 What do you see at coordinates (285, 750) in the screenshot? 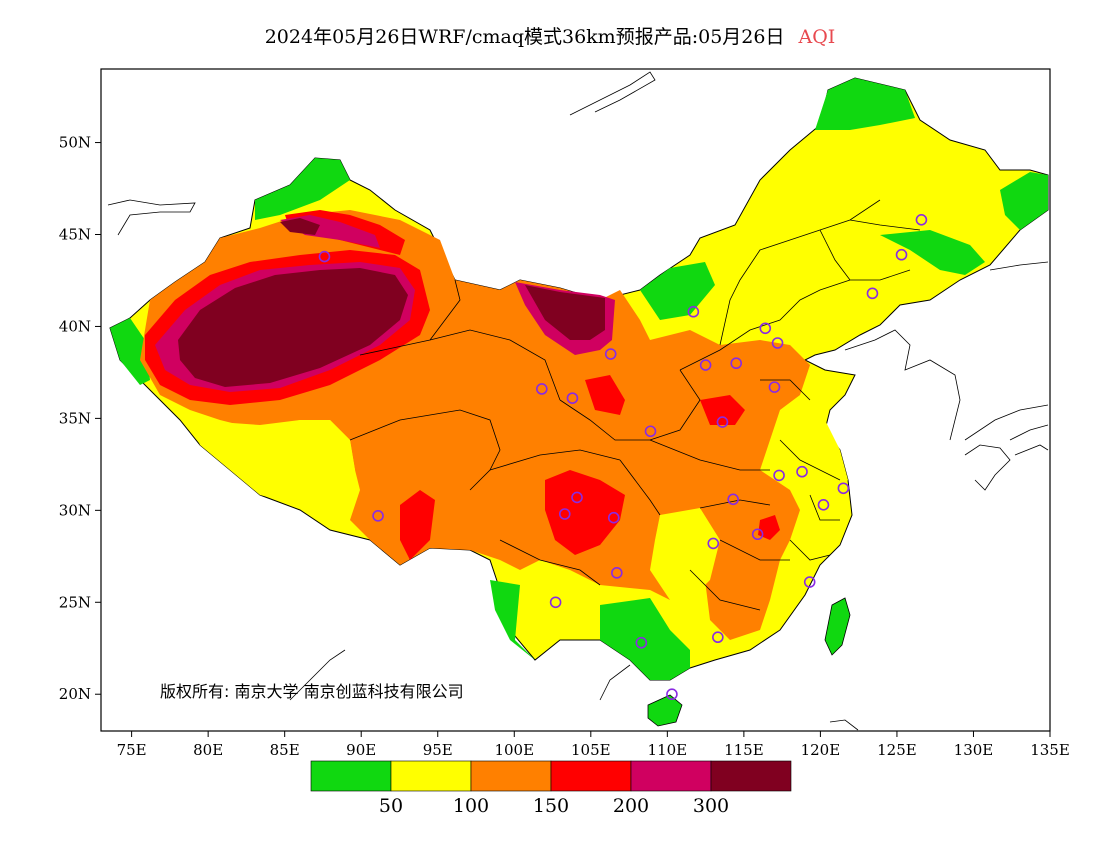
I see `x-tick-label: 85E` at bounding box center [285, 750].